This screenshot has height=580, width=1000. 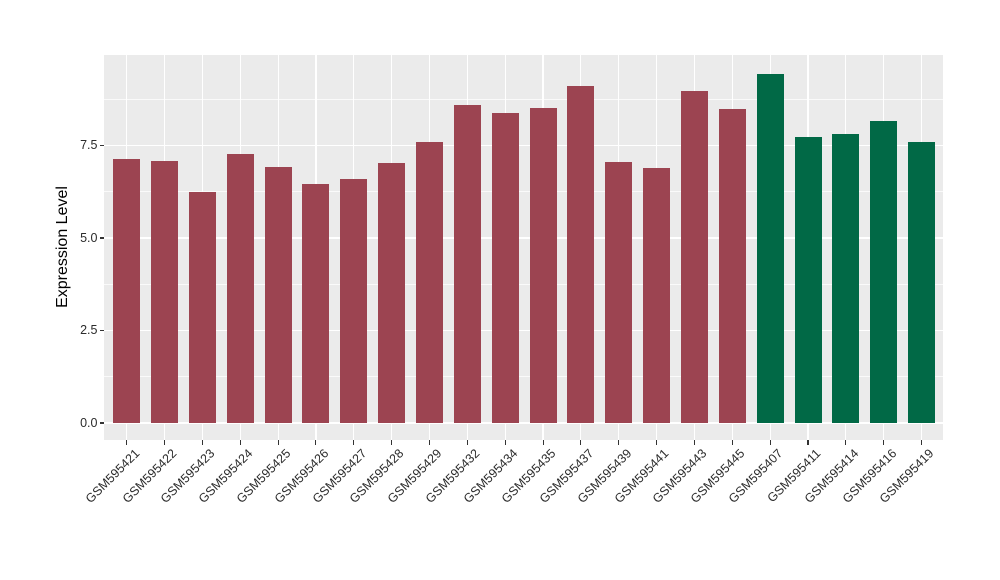 What do you see at coordinates (202, 307) in the screenshot?
I see `bar-GSM595423` at bounding box center [202, 307].